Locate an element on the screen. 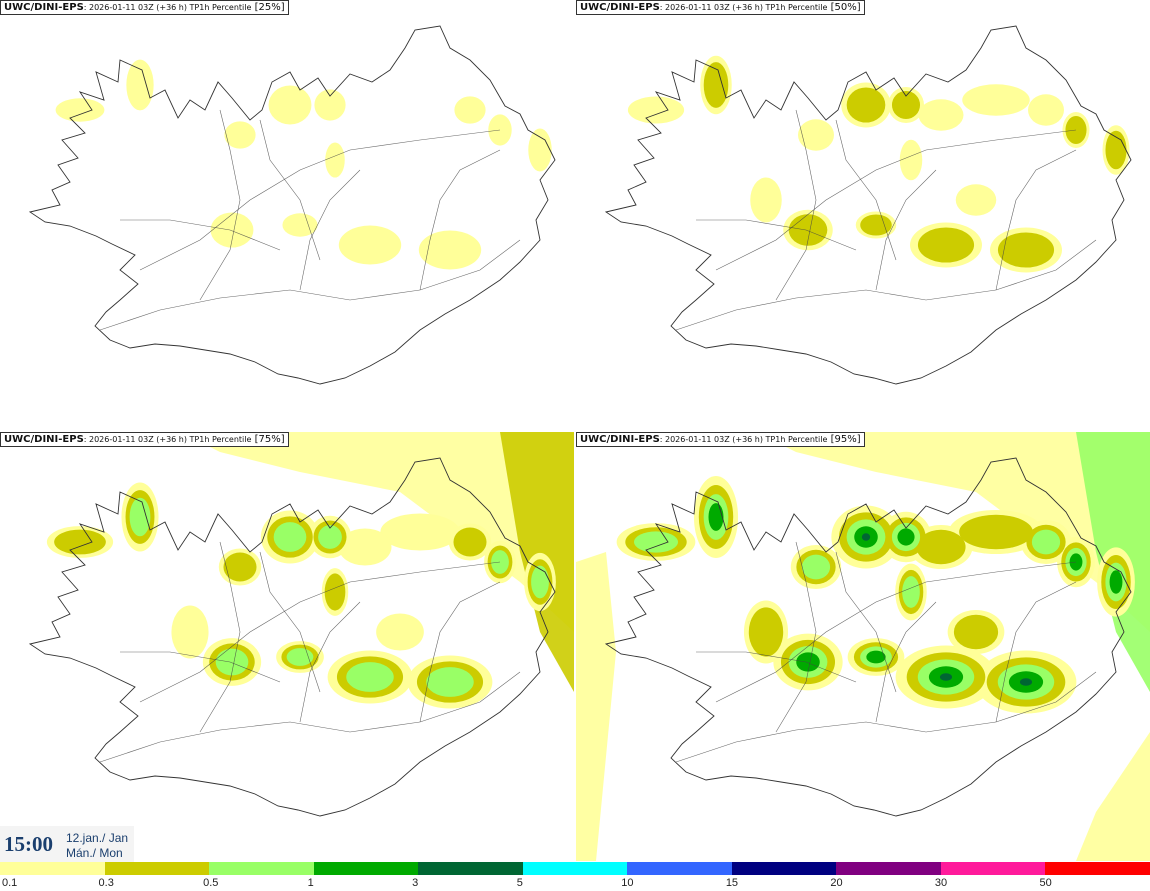  legend-tick-label: 5 is located at coordinates (519, 883).